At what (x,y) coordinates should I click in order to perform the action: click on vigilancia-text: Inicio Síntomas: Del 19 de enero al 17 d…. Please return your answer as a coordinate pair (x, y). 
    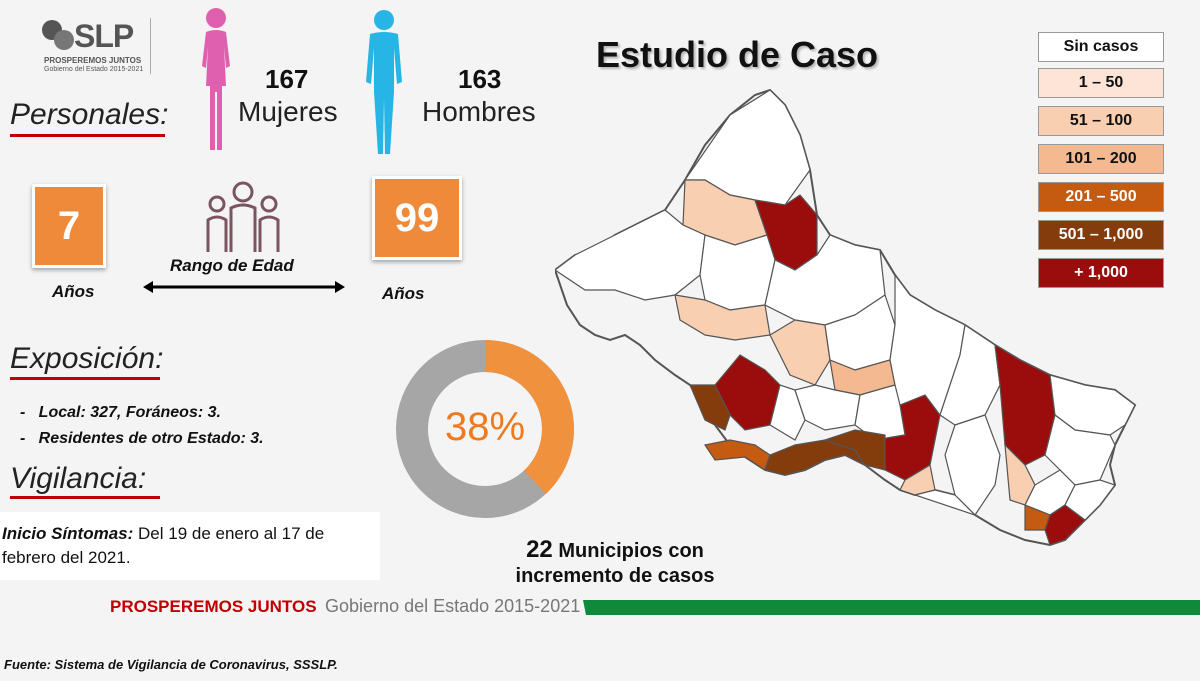
    Looking at the image, I should click on (190, 546).